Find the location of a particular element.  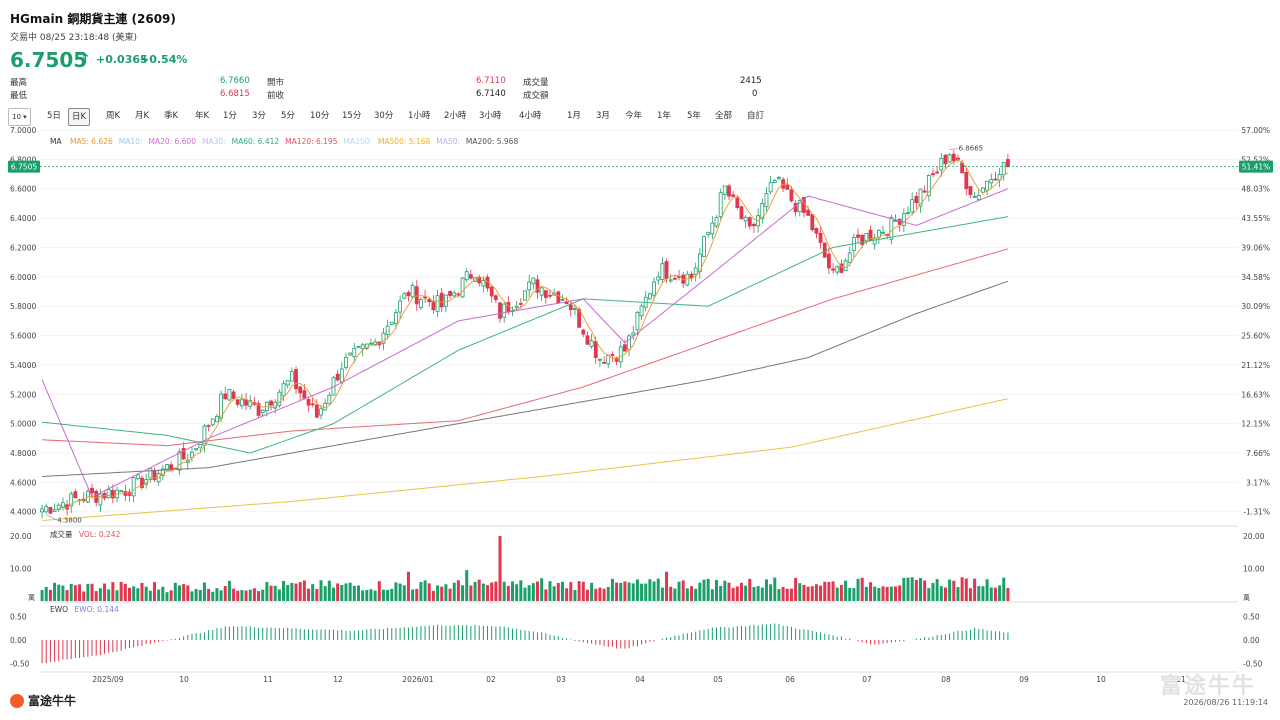

period-19: 今年 is located at coordinates (634, 116).